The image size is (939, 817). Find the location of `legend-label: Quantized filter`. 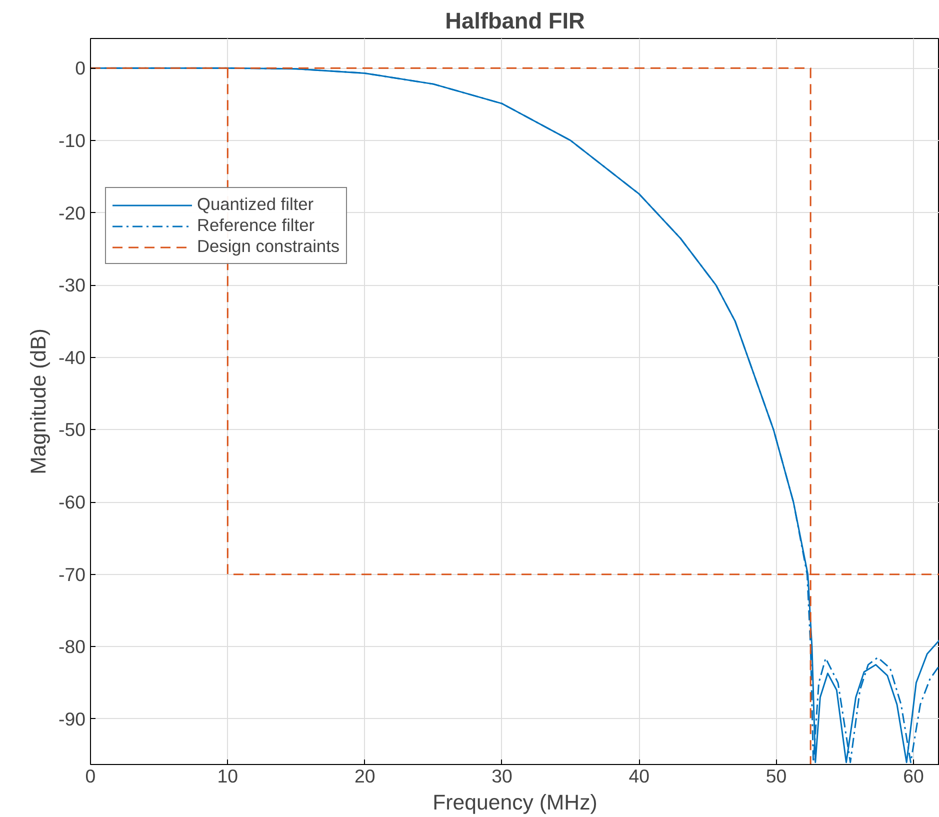

legend-label: Quantized filter is located at coordinates (255, 204).